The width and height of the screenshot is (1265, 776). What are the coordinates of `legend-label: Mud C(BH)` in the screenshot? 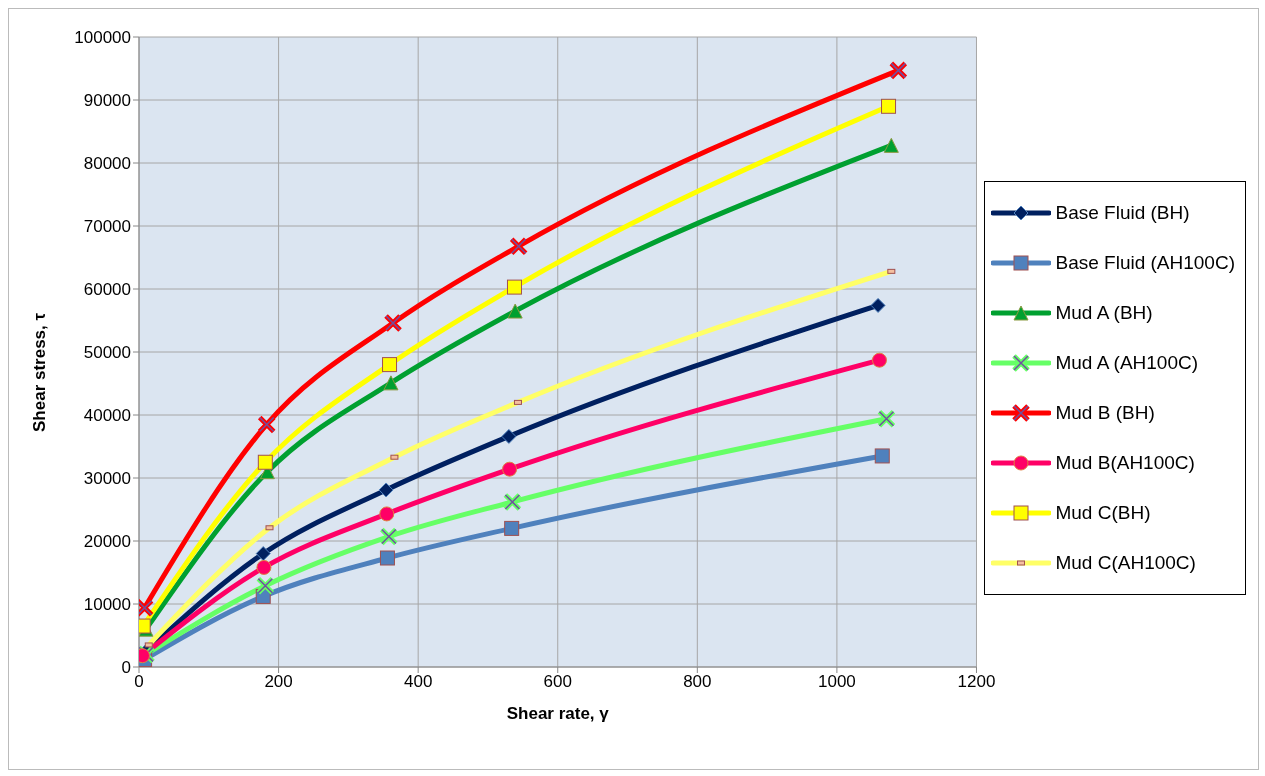 It's located at (1103, 513).